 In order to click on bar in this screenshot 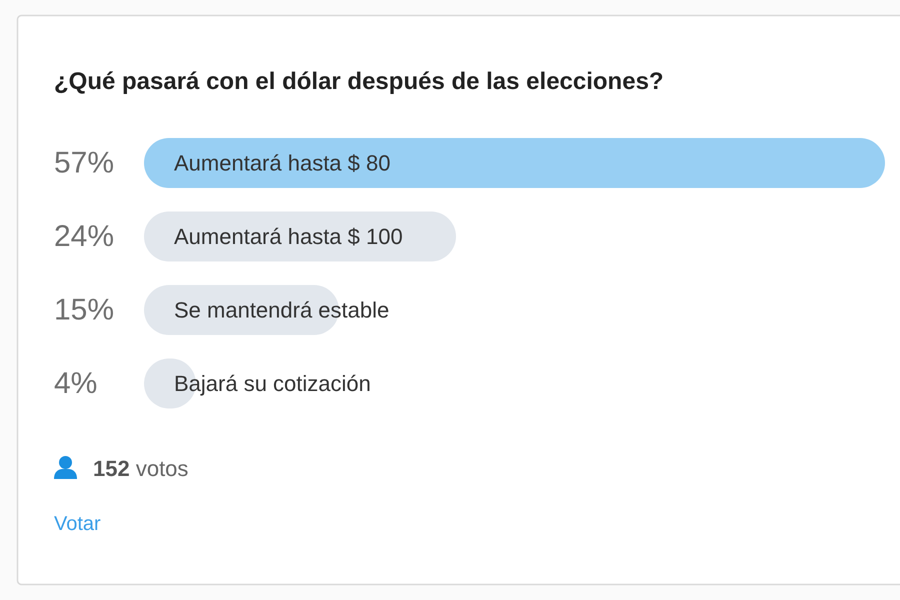, I will do `click(514, 163)`.